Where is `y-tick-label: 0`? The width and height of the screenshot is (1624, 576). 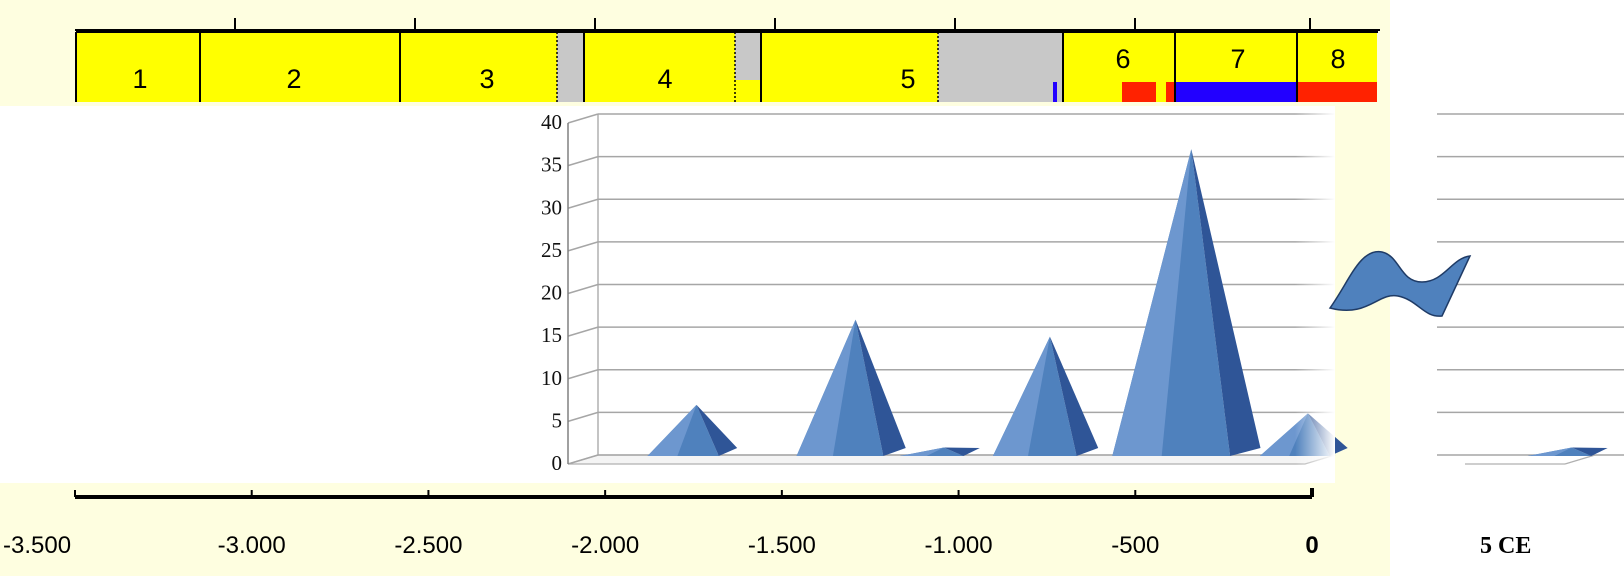
y-tick-label: 0 is located at coordinates (557, 463).